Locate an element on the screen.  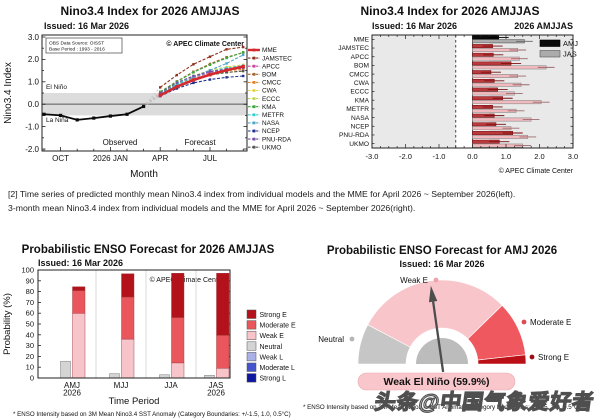
y-tick-label: 2.0 is located at coordinates (34, 59).